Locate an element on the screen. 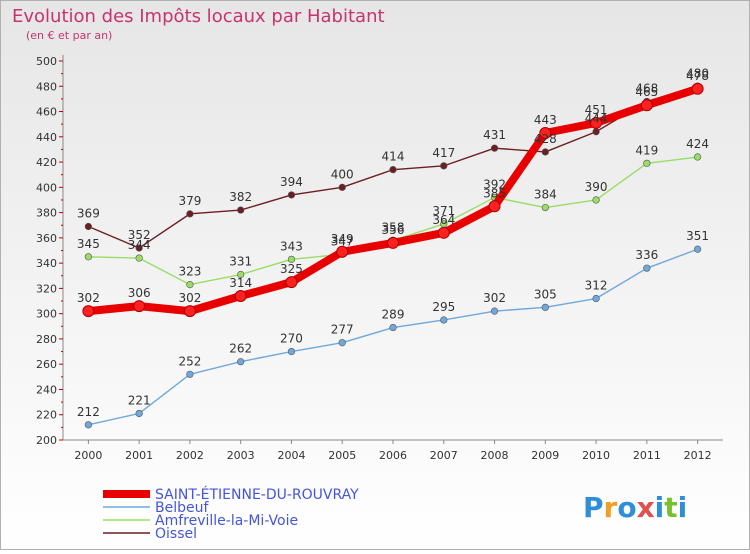  legend-label: Oissel is located at coordinates (176, 534).